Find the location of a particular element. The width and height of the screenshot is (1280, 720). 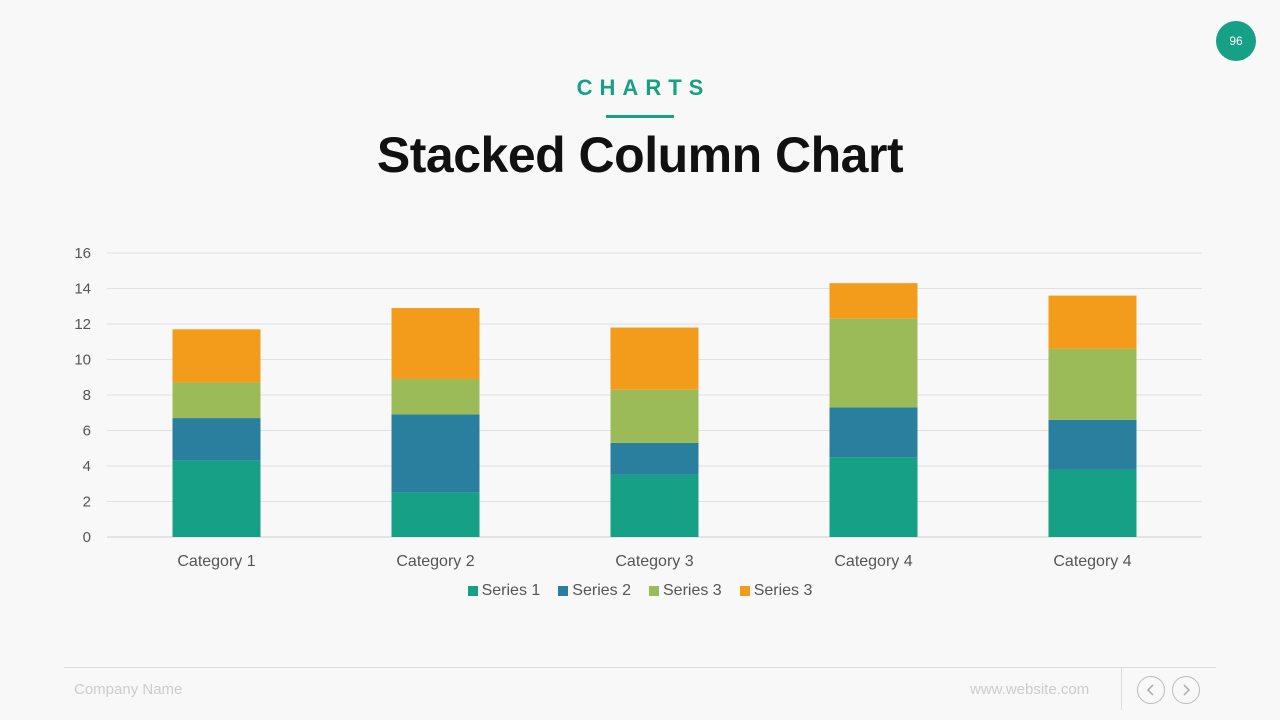

company-name: Company Name is located at coordinates (128, 689).